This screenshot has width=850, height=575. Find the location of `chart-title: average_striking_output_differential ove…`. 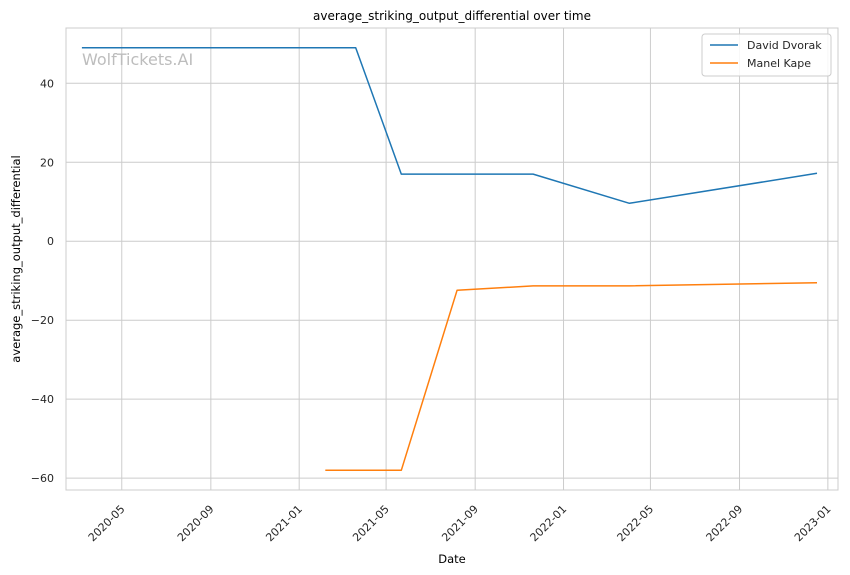

chart-title: average_striking_output_differential ove… is located at coordinates (452, 16).